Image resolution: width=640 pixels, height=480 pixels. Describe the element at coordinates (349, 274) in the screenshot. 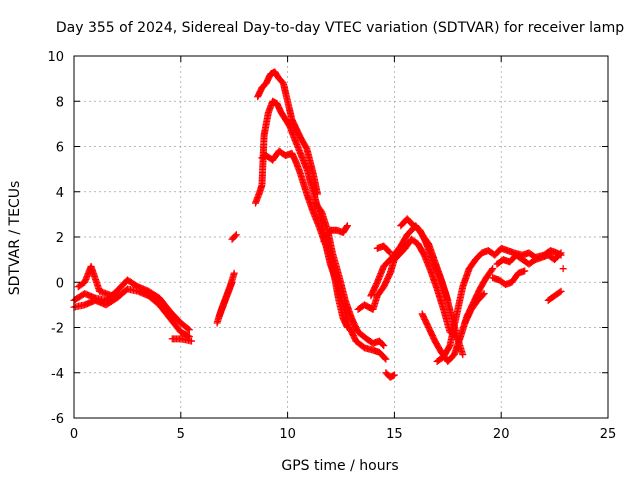

I see `series-arc-e4` at that location.